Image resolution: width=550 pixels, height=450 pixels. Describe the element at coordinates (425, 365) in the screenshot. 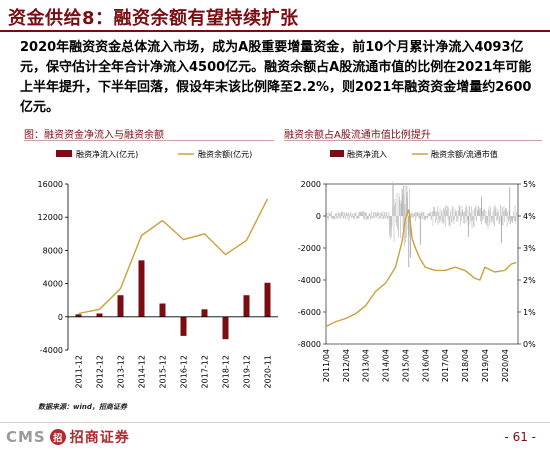

I see `x-tick-label: 2016/04` at that location.